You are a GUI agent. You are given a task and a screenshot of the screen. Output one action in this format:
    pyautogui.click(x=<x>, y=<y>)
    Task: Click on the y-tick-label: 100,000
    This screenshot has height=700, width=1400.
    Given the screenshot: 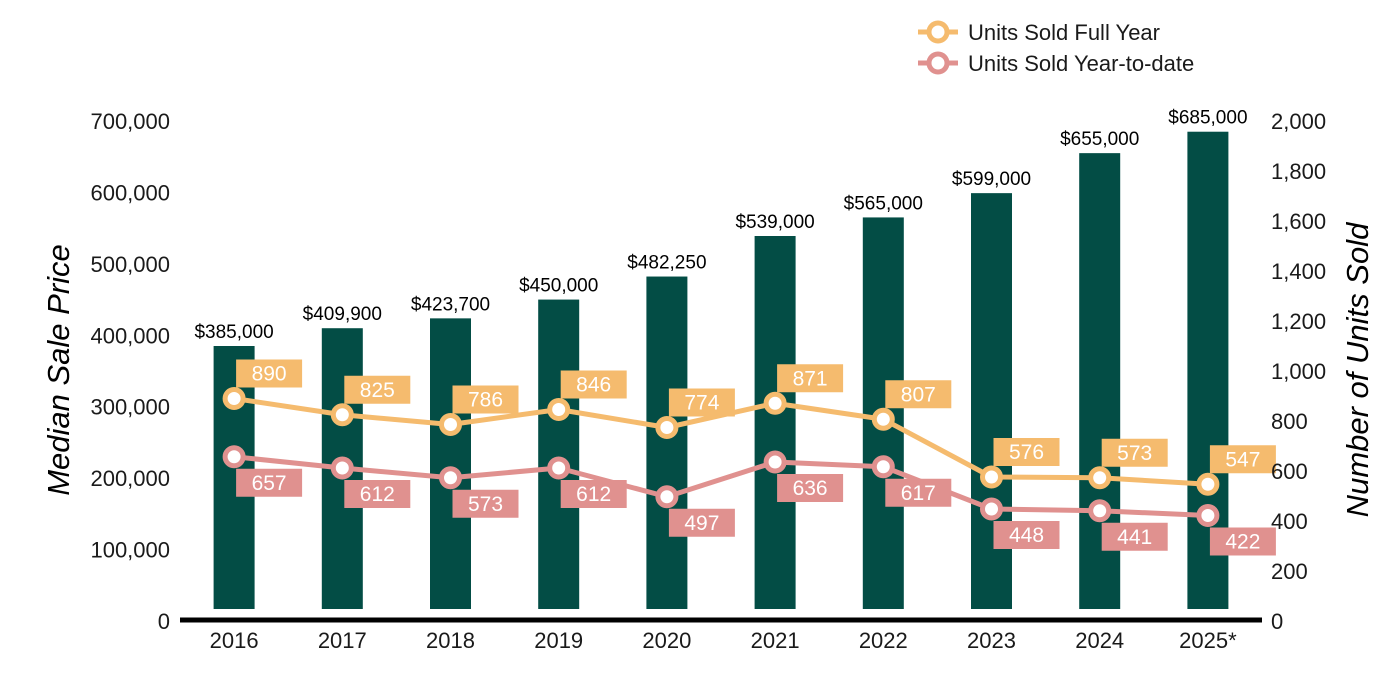 What is the action you would take?
    pyautogui.click(x=130, y=550)
    